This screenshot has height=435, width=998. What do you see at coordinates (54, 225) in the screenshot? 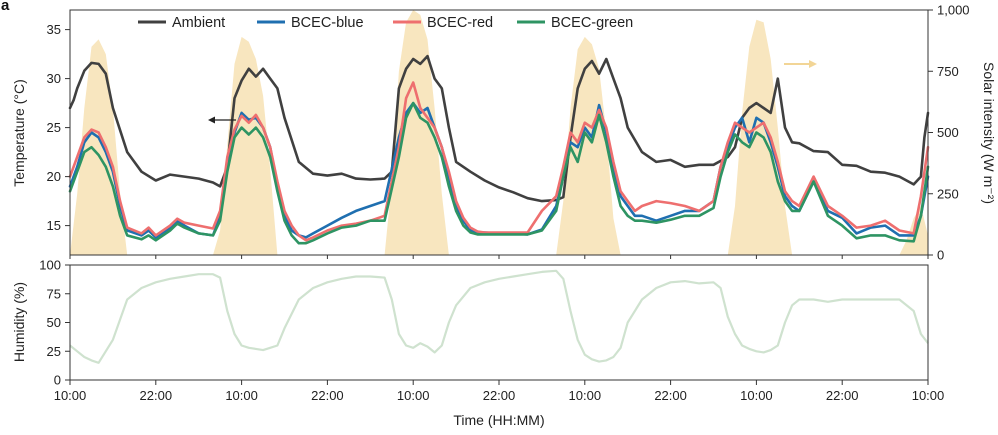
I see `temperature-tick-label-0: 15` at bounding box center [54, 225].